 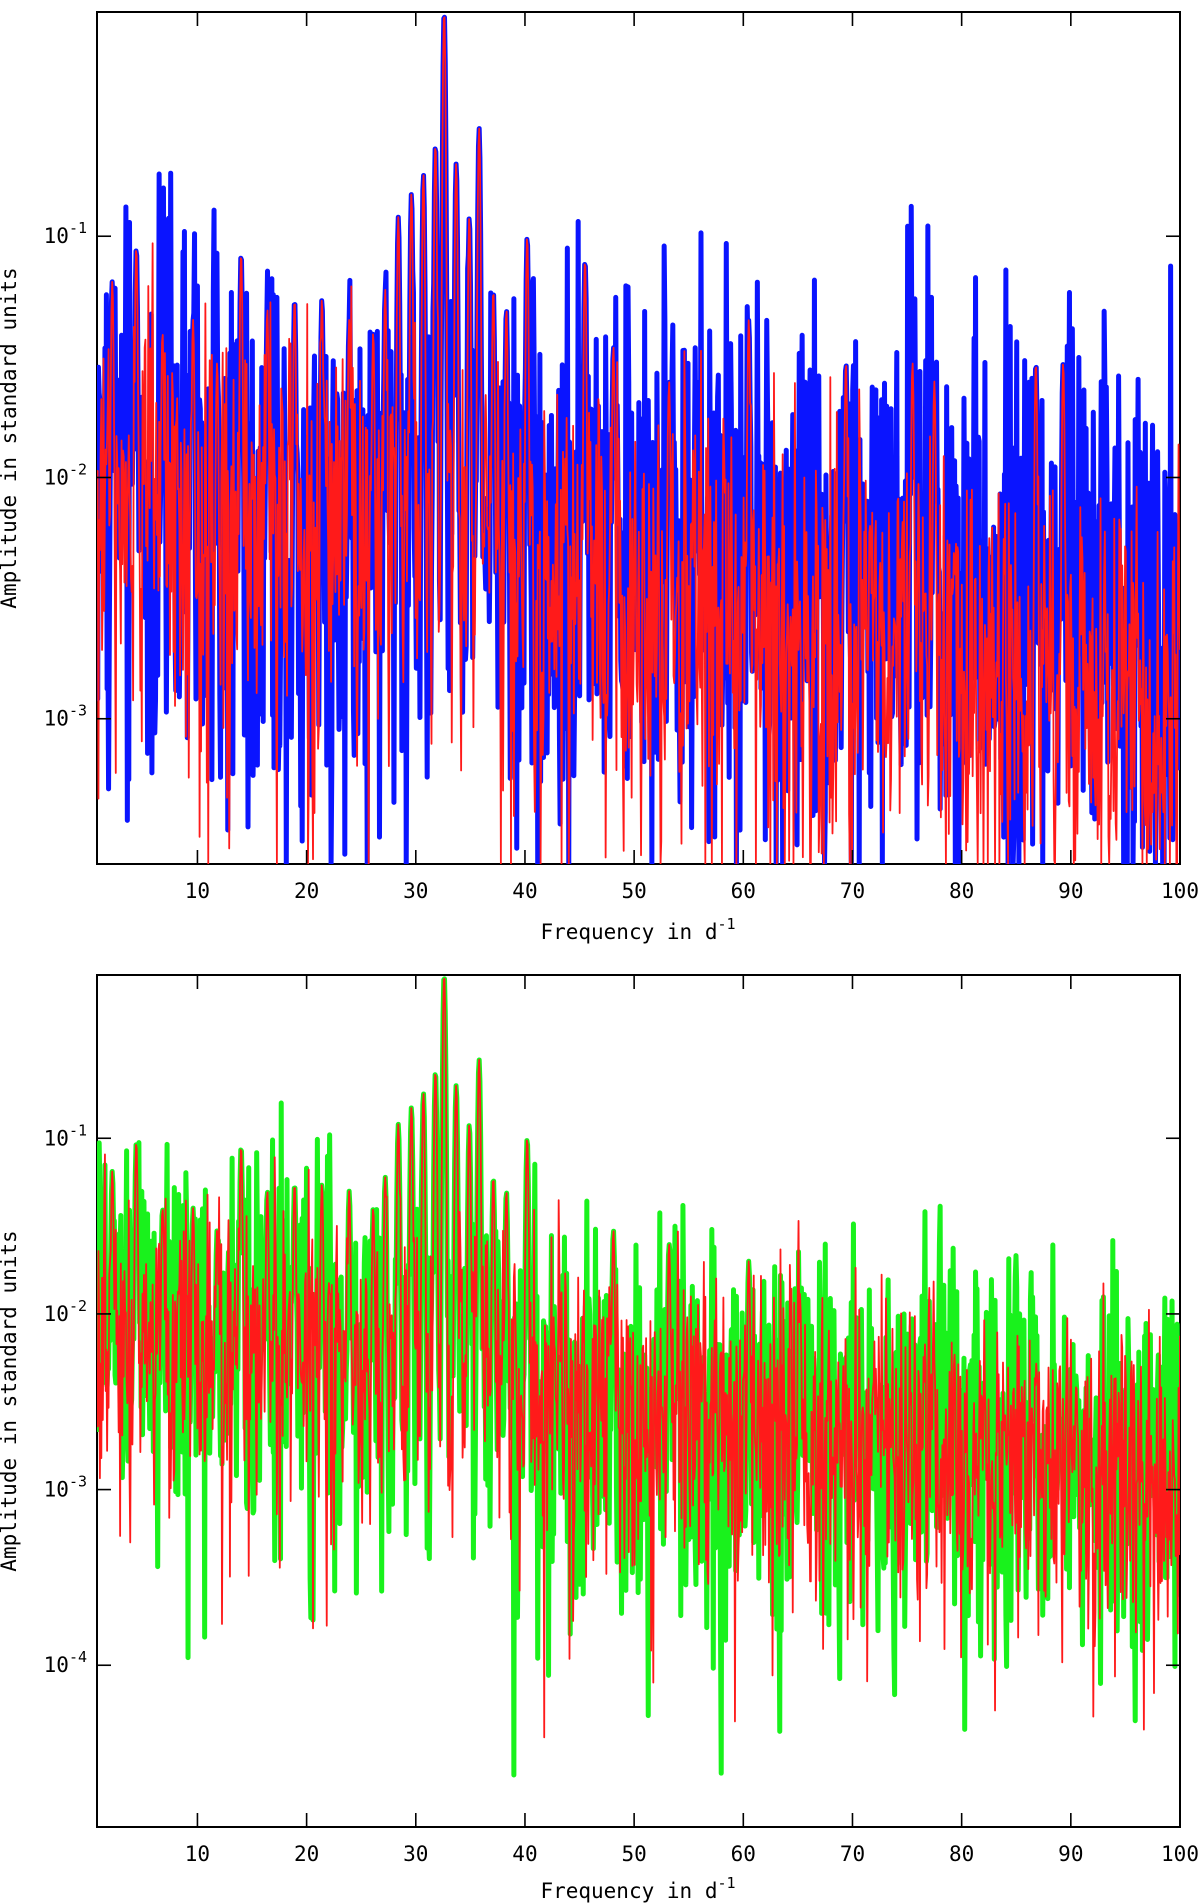 I want to click on bottom-x-tick-label: 80, so click(x=961, y=1854).